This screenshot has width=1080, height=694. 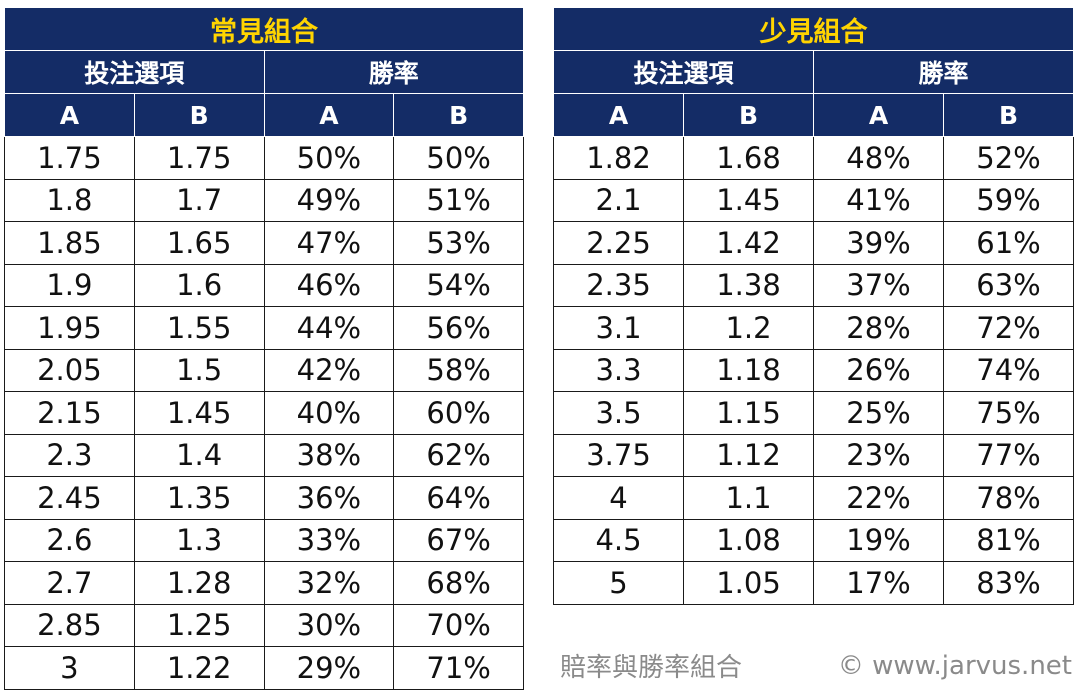 What do you see at coordinates (1008, 243) in the screenshot?
I see `table-cell: 61%` at bounding box center [1008, 243].